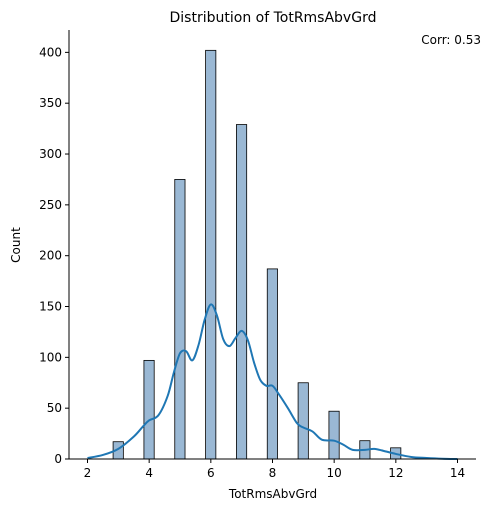 Image resolution: width=489 pixels, height=512 pixels. What do you see at coordinates (211, 473) in the screenshot?
I see `x-tick-label: 6` at bounding box center [211, 473].